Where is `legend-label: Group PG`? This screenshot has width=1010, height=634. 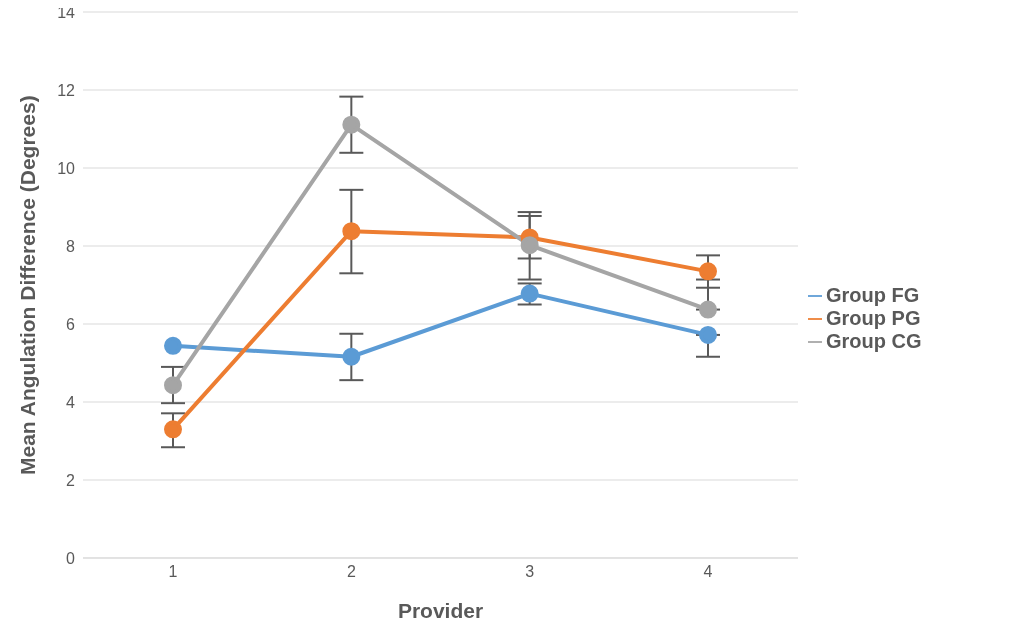
legend-label: Group PG is located at coordinates (873, 317).